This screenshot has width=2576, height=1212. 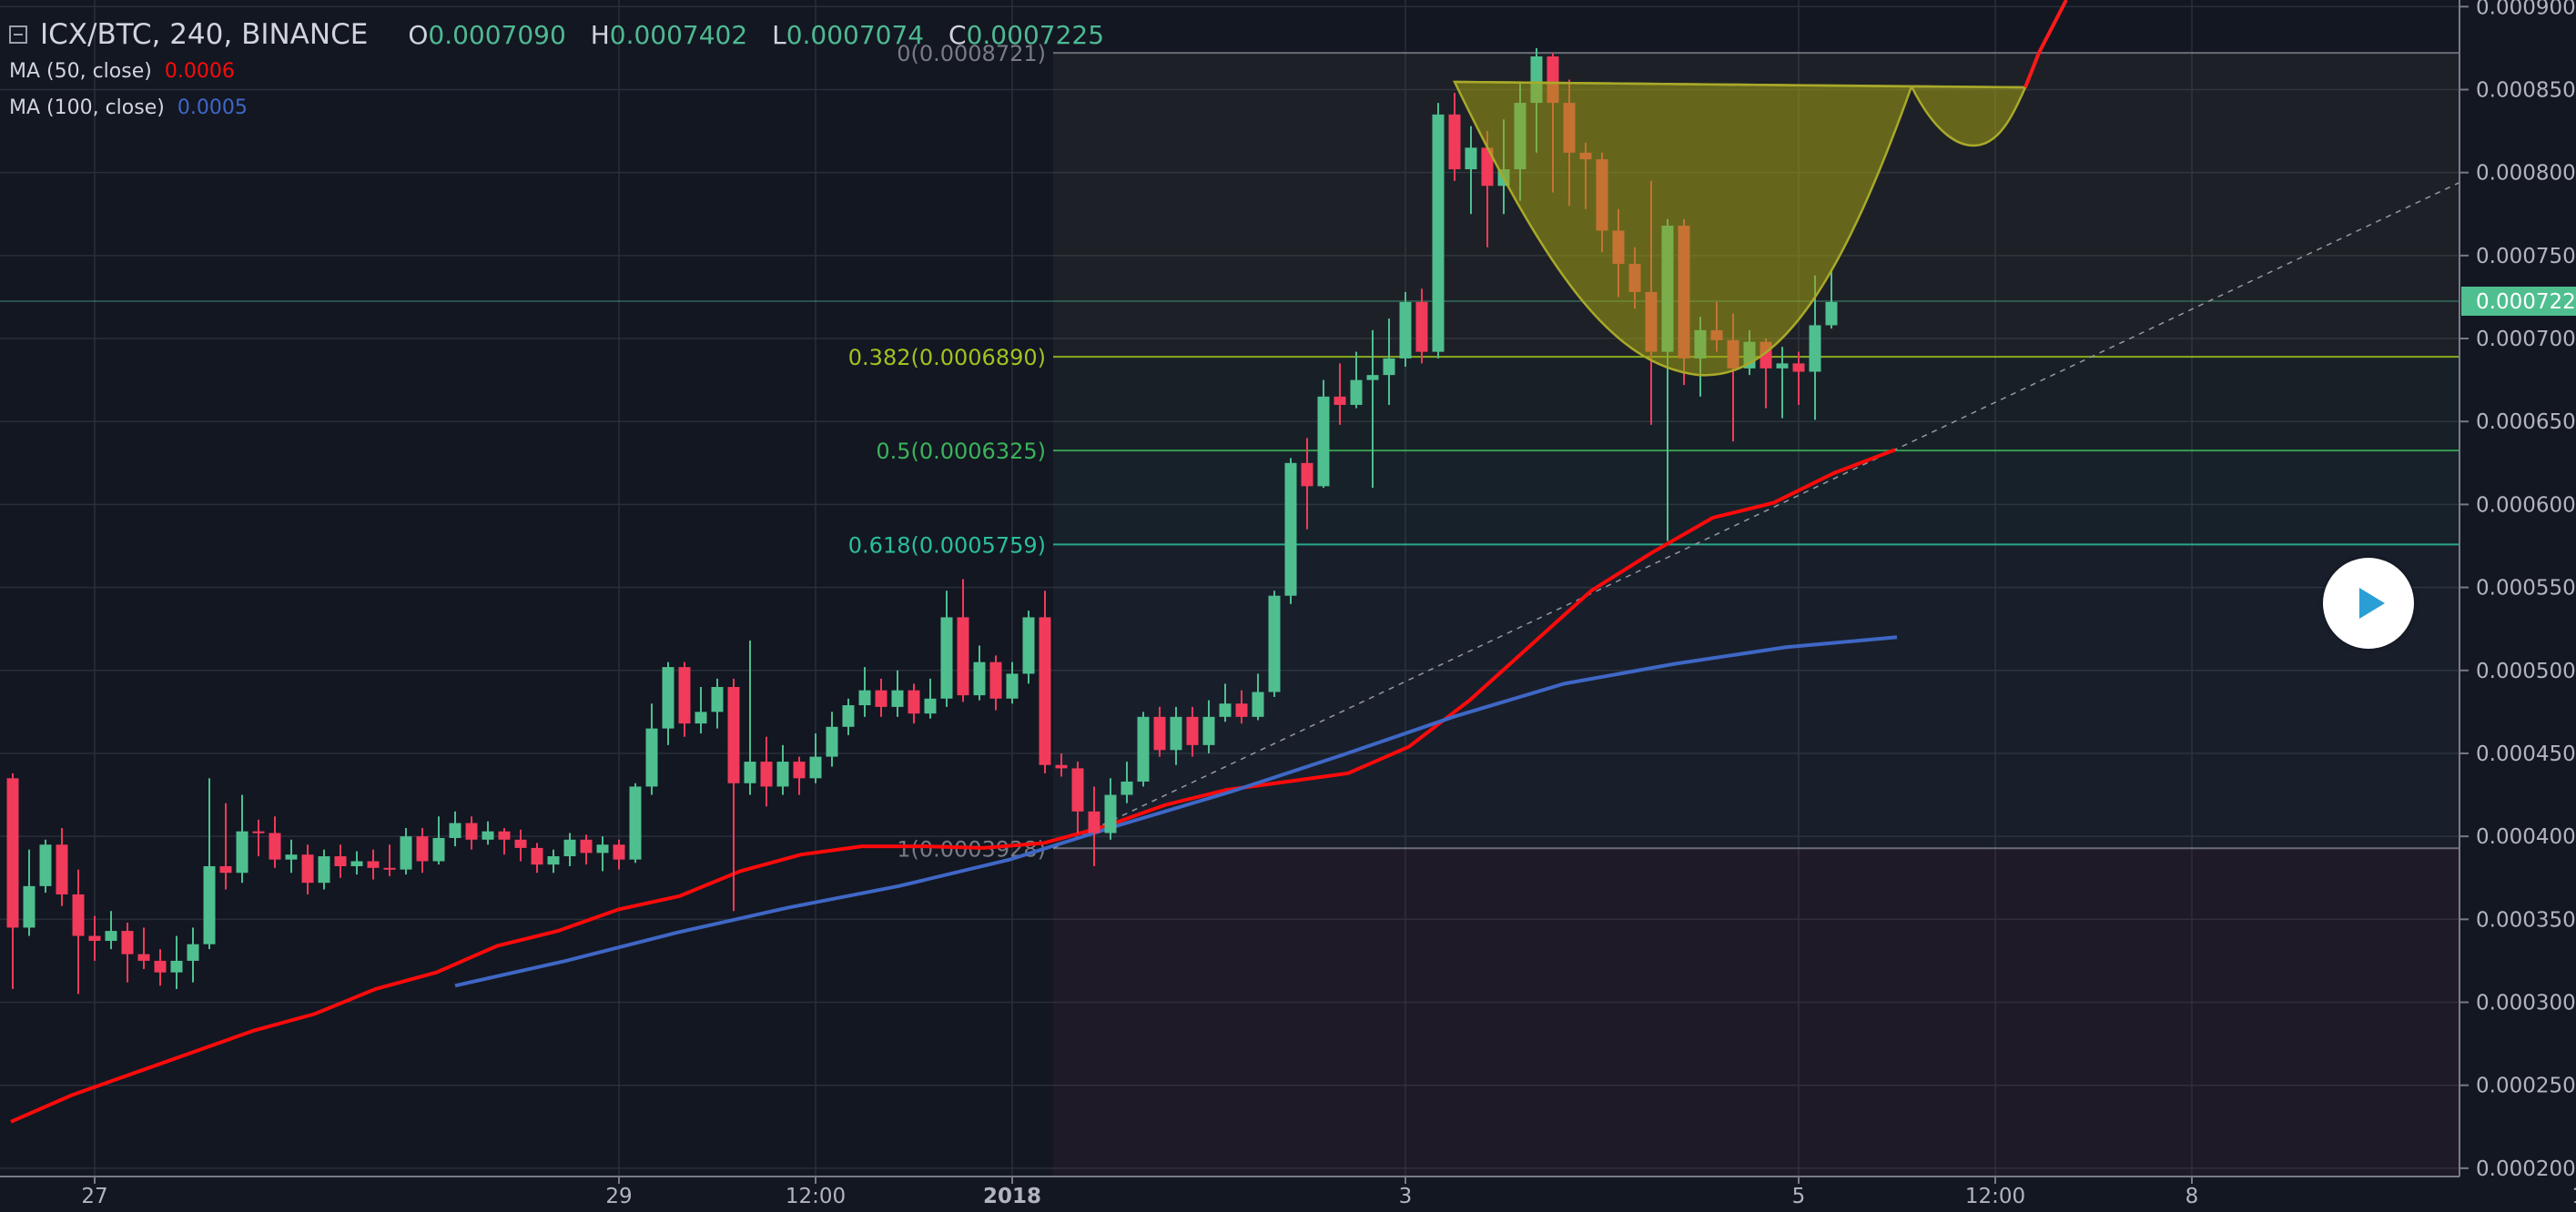 What do you see at coordinates (128, 107) in the screenshot?
I see `ma100-legend: MA (100, close) 0.0005` at bounding box center [128, 107].